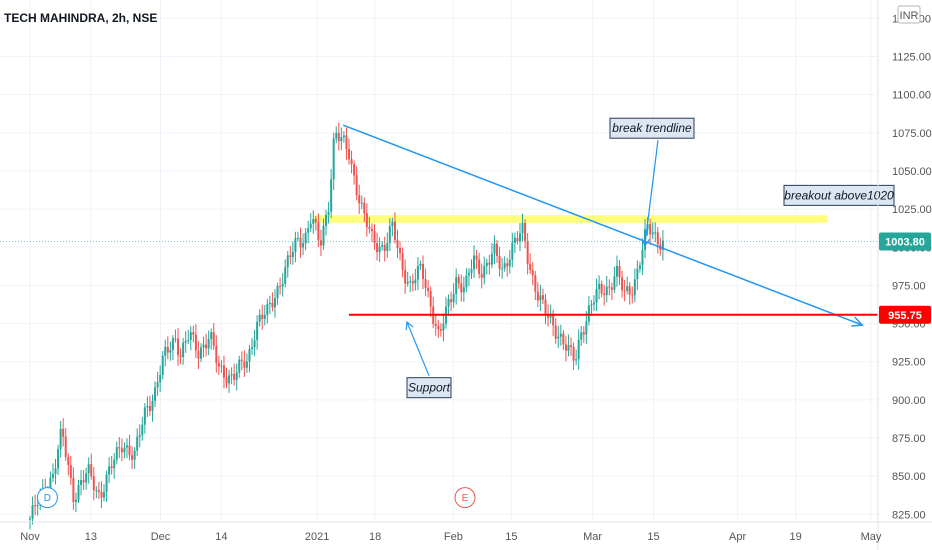 The width and height of the screenshot is (932, 550). Describe the element at coordinates (651, 193) in the screenshot. I see `annotation-arrow` at that location.